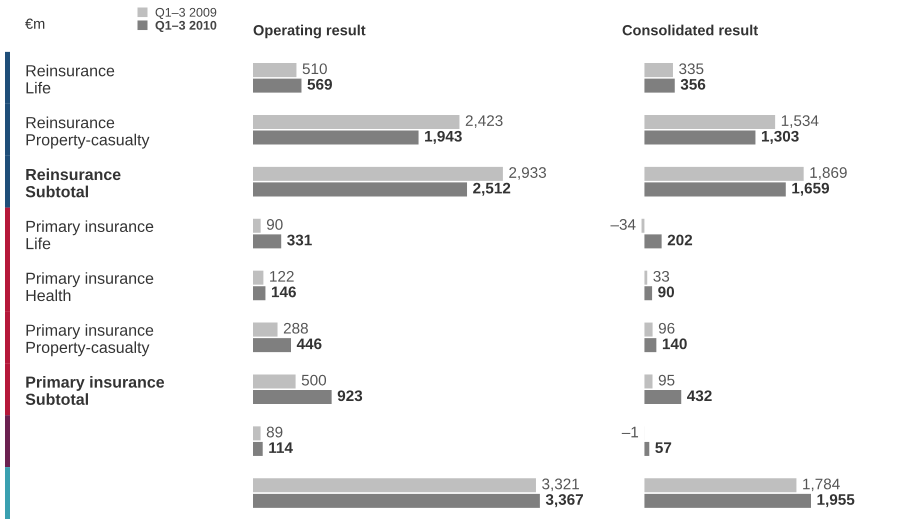  I want to click on chart-title: Operating result, so click(310, 31).